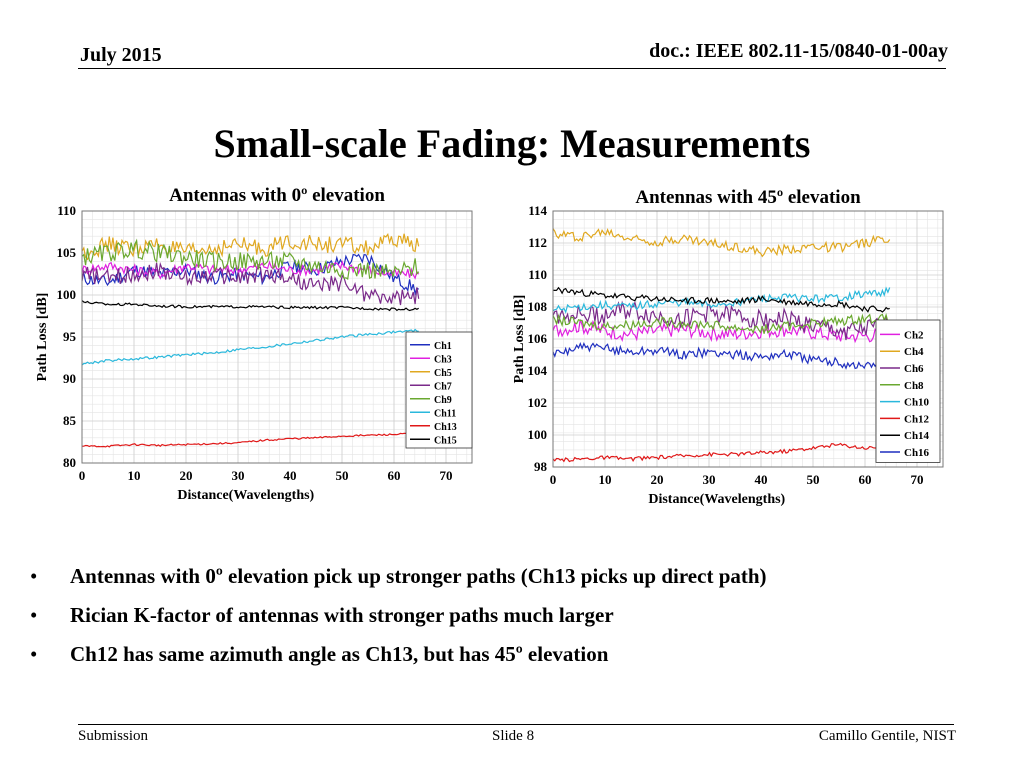 The image size is (1024, 768). I want to click on series-line-ch4, so click(721, 242).